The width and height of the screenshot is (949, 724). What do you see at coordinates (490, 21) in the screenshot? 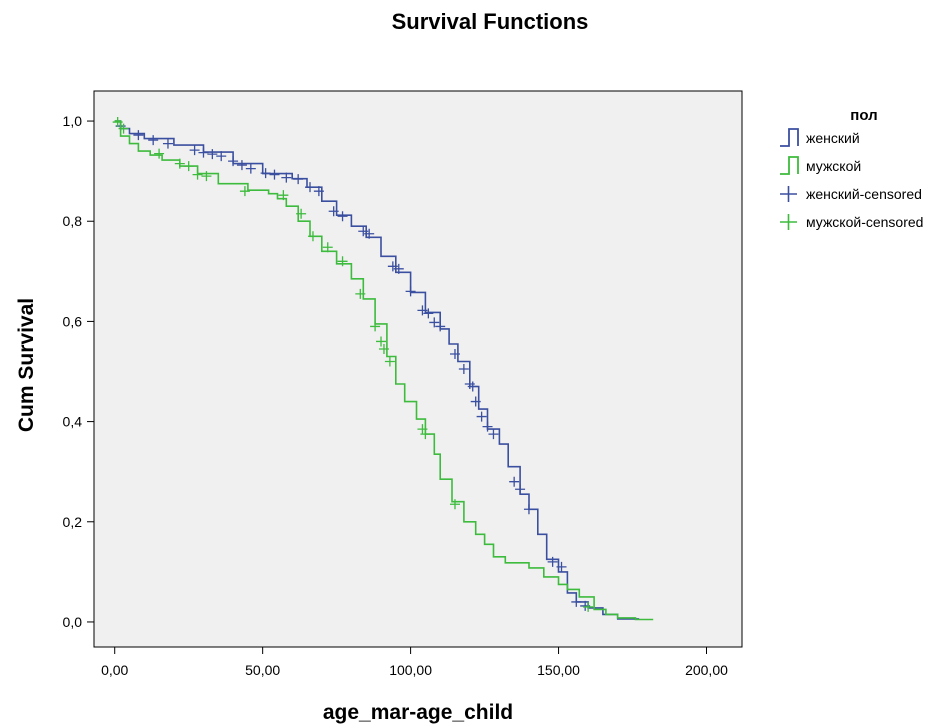
I see `chart-title: Survival Functions` at bounding box center [490, 21].